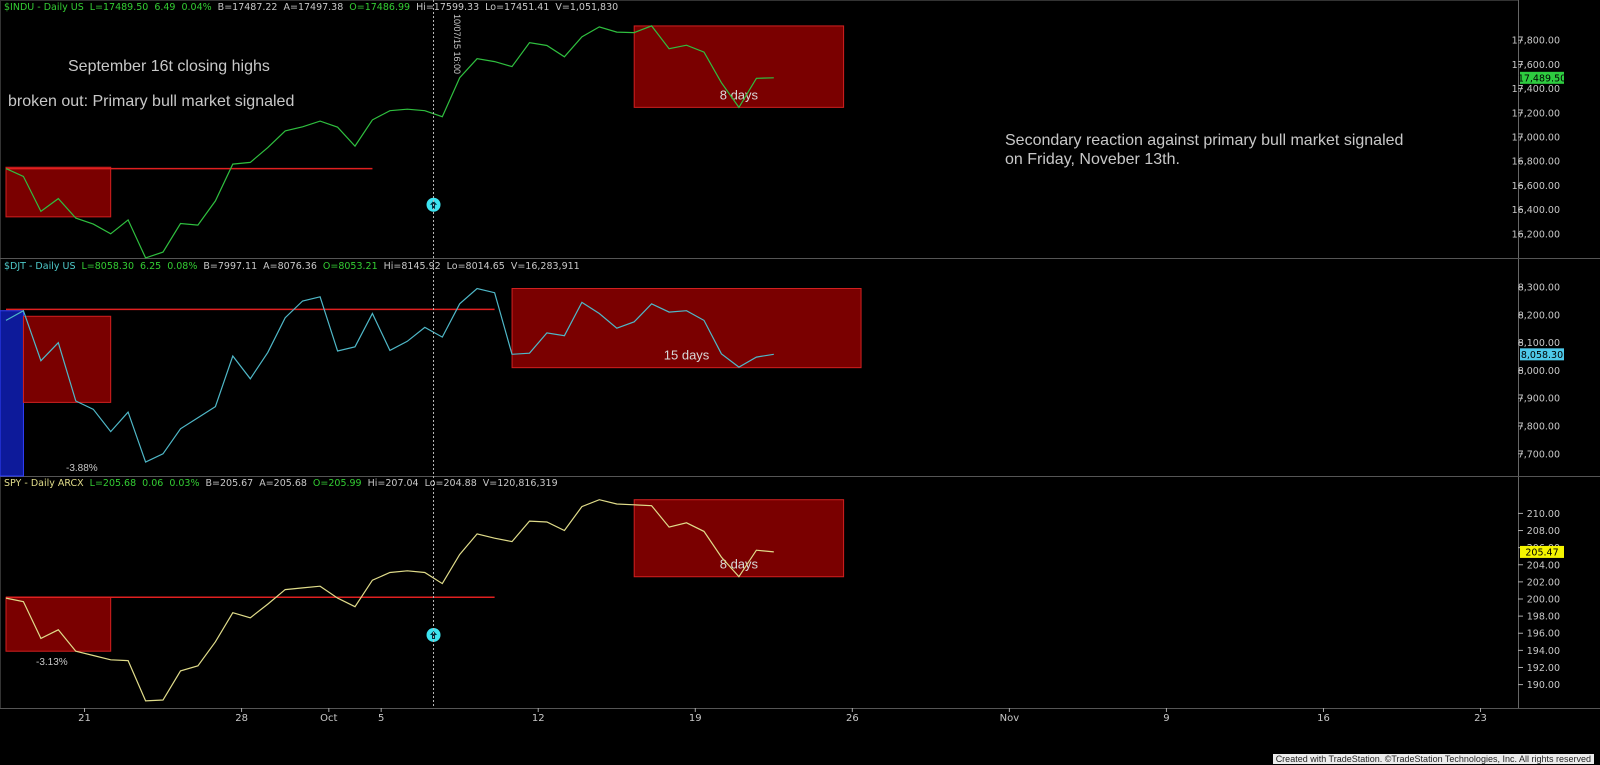 Image resolution: width=1600 pixels, height=765 pixels. Describe the element at coordinates (1536, 234) in the screenshot. I see `y-tick-label: 16,200.00` at that location.